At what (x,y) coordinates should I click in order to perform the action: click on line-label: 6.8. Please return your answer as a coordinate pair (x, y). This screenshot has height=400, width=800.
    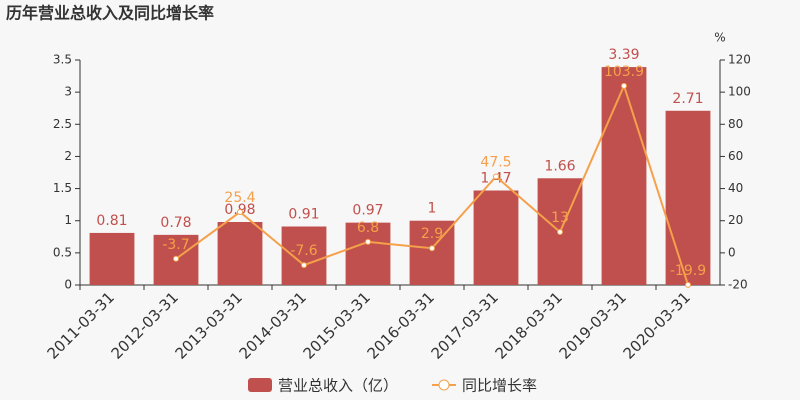
    Looking at the image, I should click on (368, 228).